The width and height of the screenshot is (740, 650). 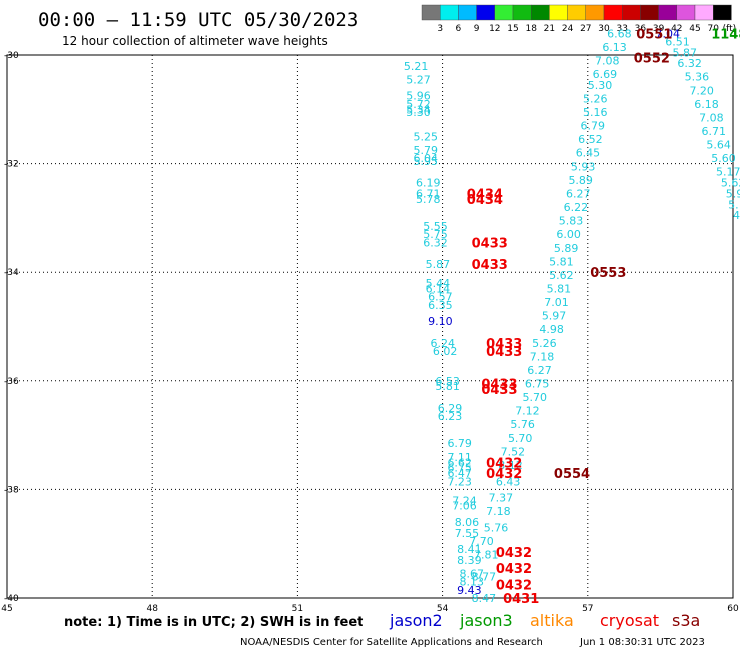 I want to click on swh-value-label: 7.01, so click(x=556, y=302).